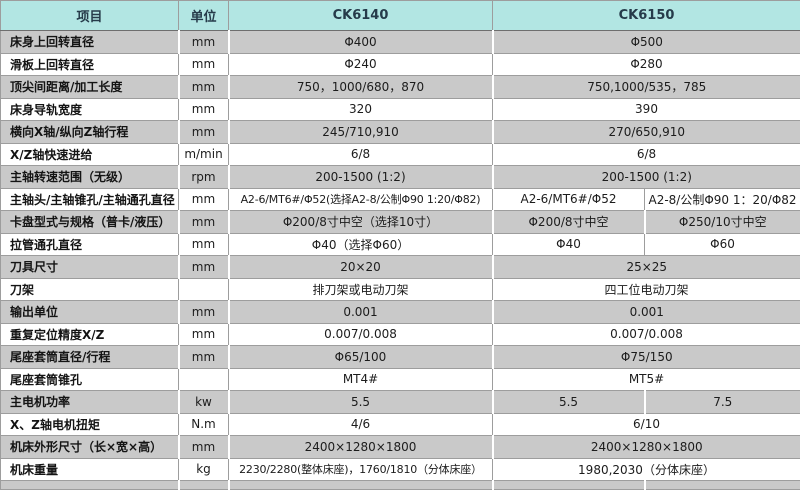 Image resolution: width=800 pixels, height=490 pixels. I want to click on table-row: 输出单位 mm 0.001 0.001, so click(400, 312).